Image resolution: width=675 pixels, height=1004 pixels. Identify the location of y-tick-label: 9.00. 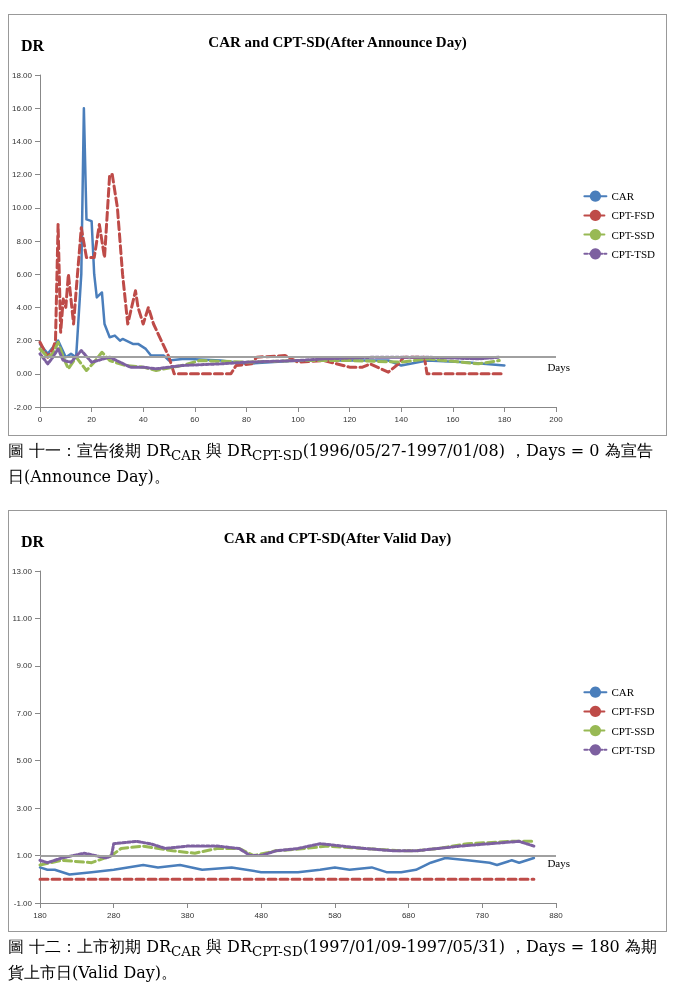
(24, 666).